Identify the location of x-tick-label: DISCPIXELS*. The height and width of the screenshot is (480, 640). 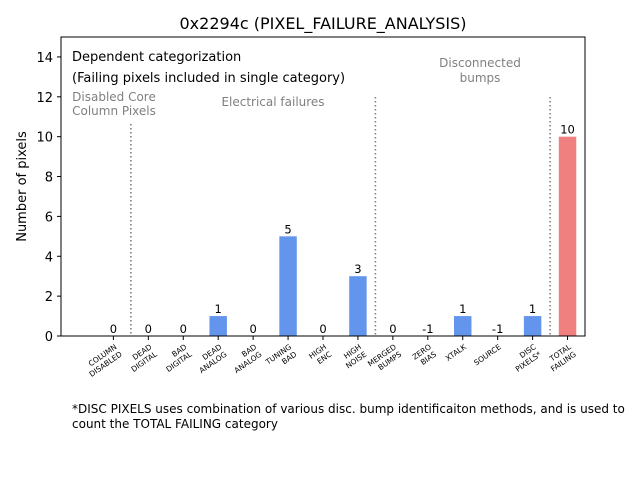
(526, 358).